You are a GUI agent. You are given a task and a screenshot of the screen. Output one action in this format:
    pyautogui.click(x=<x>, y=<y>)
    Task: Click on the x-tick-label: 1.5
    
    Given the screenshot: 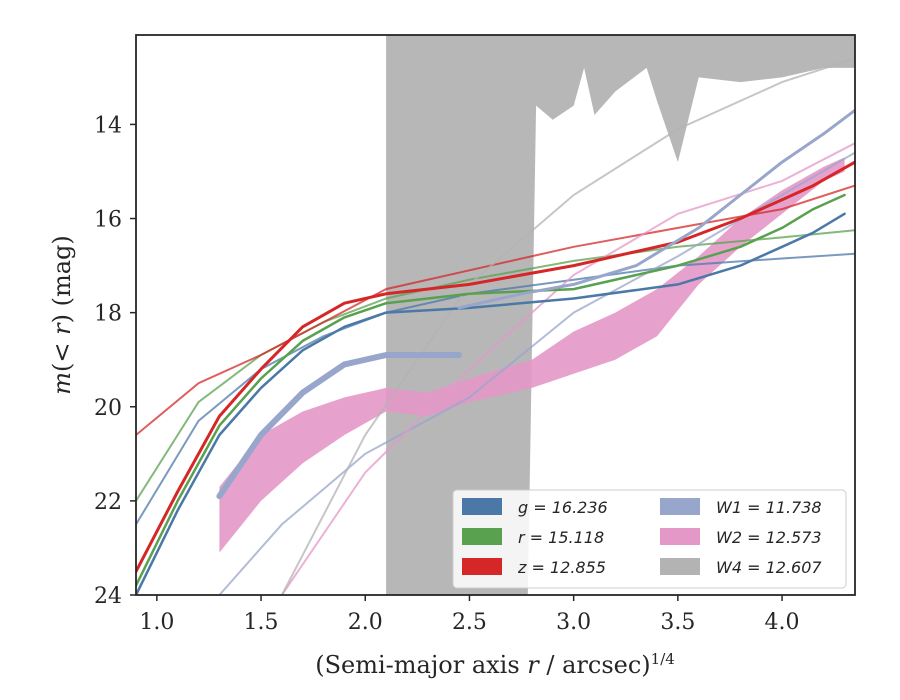 What is the action you would take?
    pyautogui.click(x=261, y=622)
    